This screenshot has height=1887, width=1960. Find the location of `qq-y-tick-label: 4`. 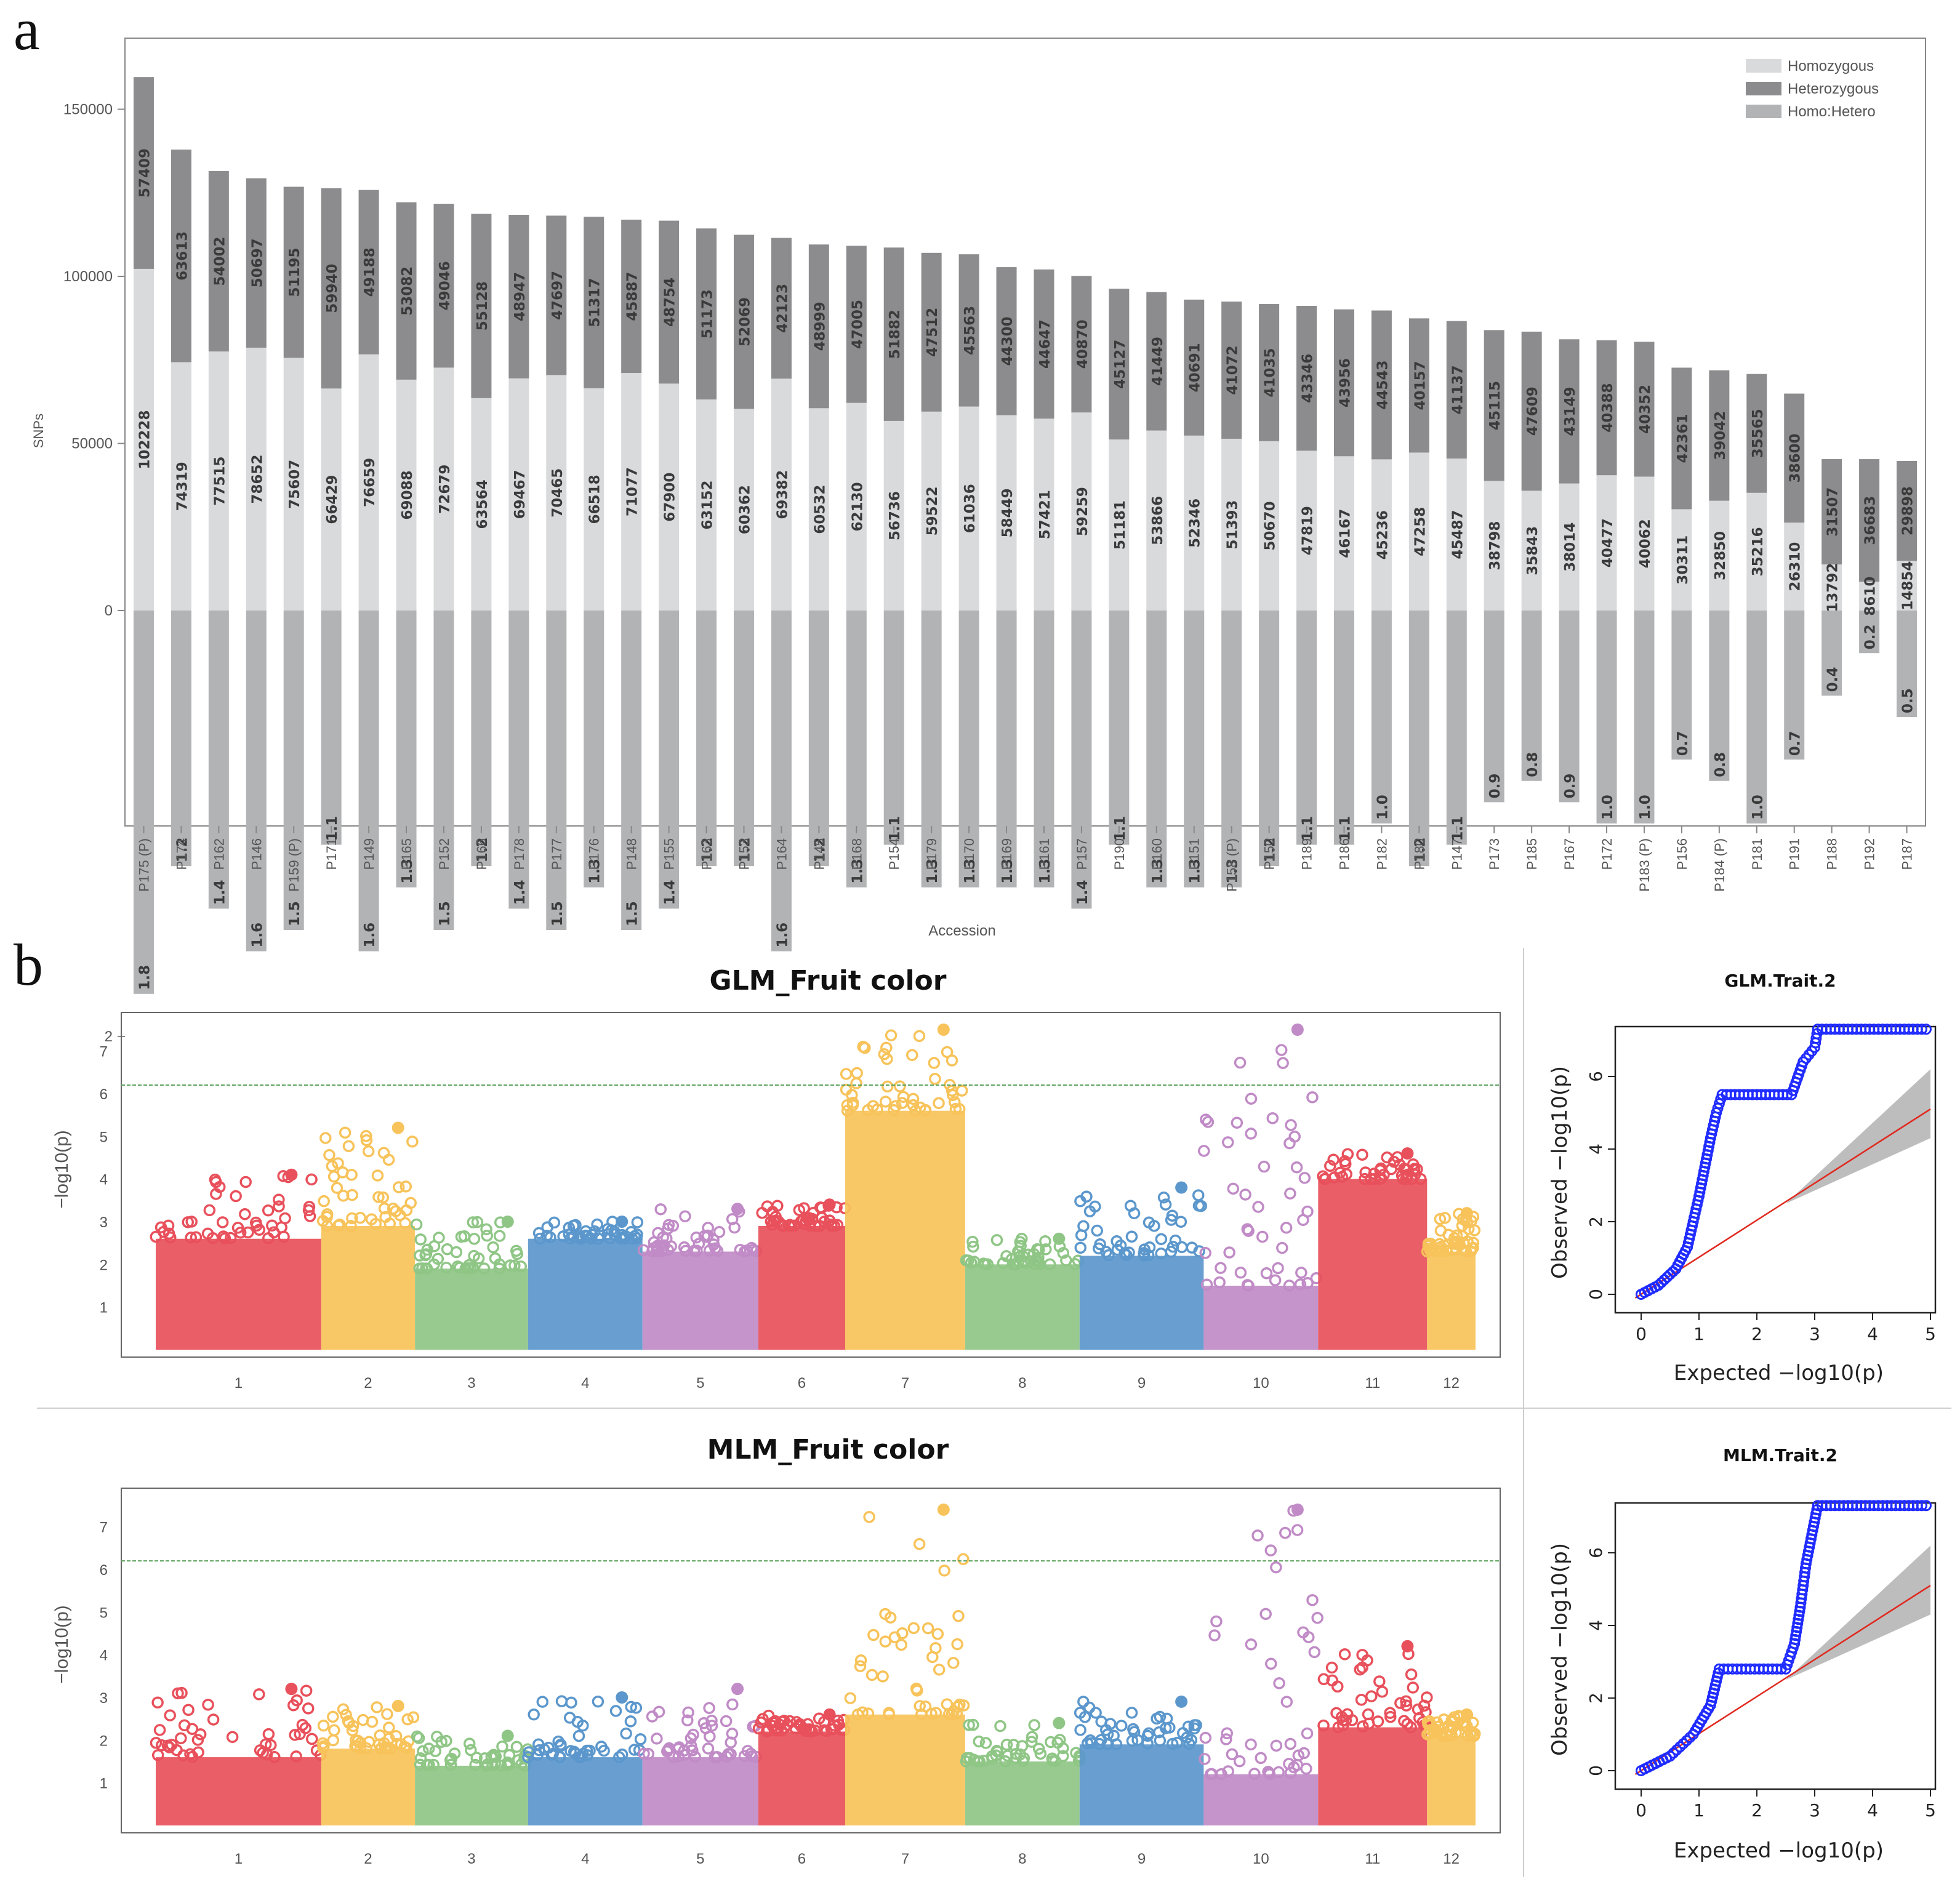

qq-y-tick-label: 4 is located at coordinates (1596, 1626).